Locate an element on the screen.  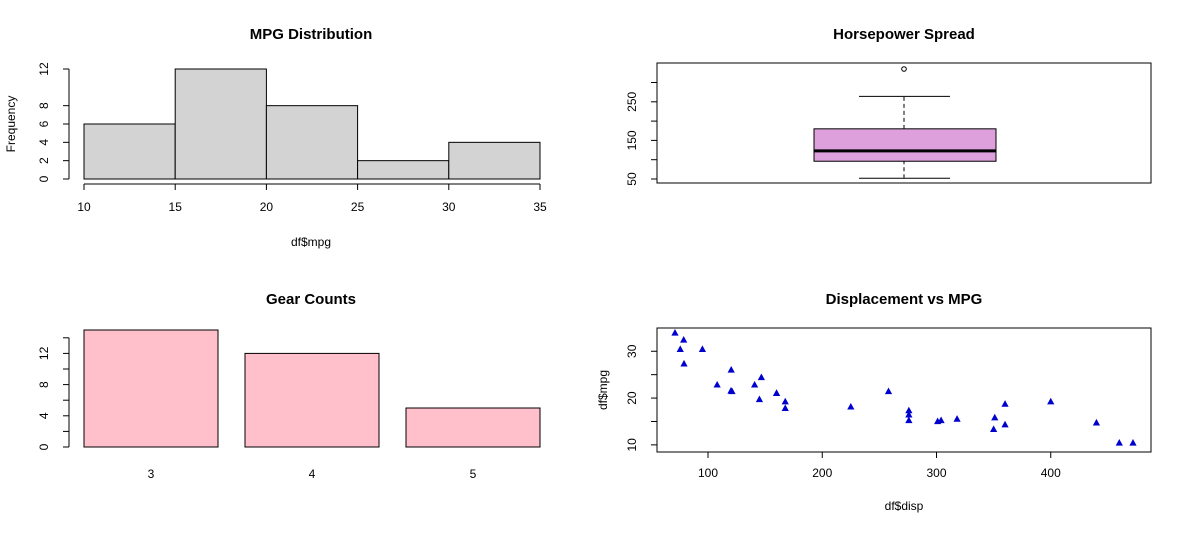
histogram-x-tick-label: 30 is located at coordinates (449, 207).